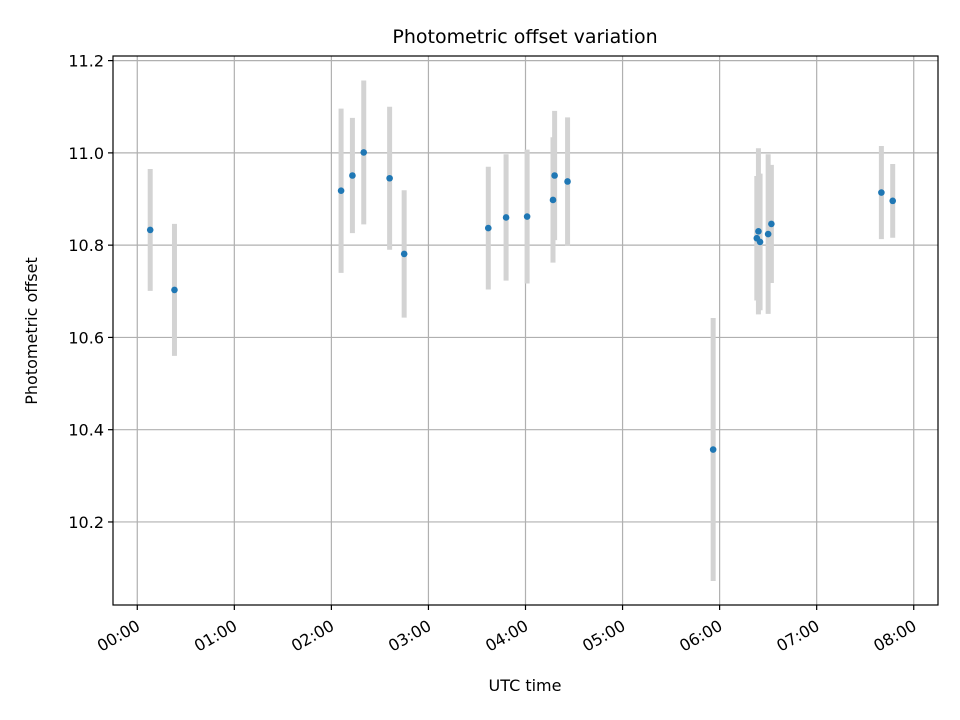  Describe the element at coordinates (31, 331) in the screenshot. I see `y-axis-title: Photometric offset` at that location.